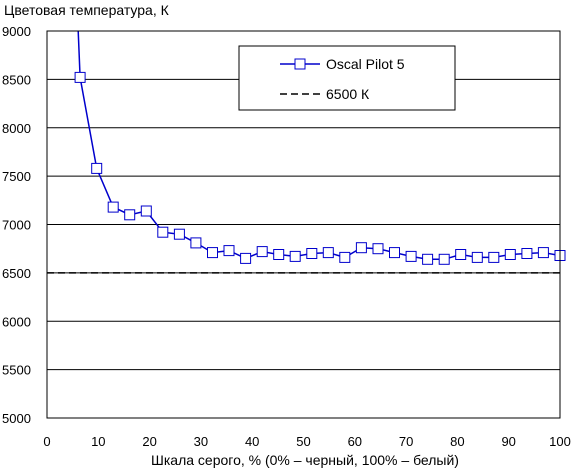  I want to click on x-tick-label: 50, so click(303, 441).